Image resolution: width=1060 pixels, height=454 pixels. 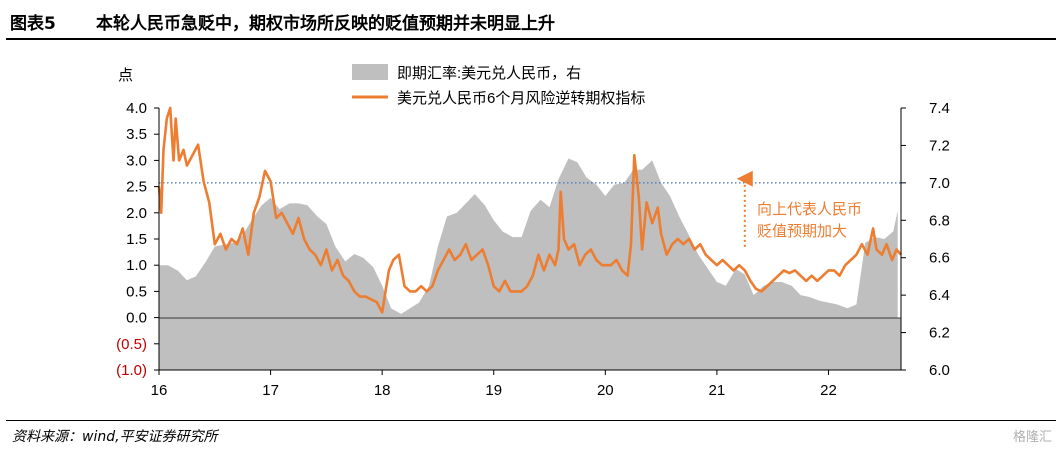 What do you see at coordinates (521, 98) in the screenshot?
I see `legend-label-risk-reversal: 美元兑人民币6个月风险逆转期权指标` at bounding box center [521, 98].